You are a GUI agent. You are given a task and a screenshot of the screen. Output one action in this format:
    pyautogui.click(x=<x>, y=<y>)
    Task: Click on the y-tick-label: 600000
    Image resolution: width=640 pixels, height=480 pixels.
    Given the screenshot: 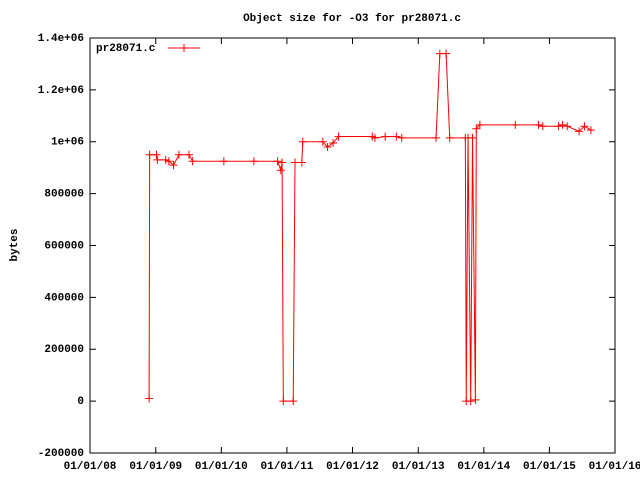 What is the action you would take?
    pyautogui.click(x=64, y=246)
    